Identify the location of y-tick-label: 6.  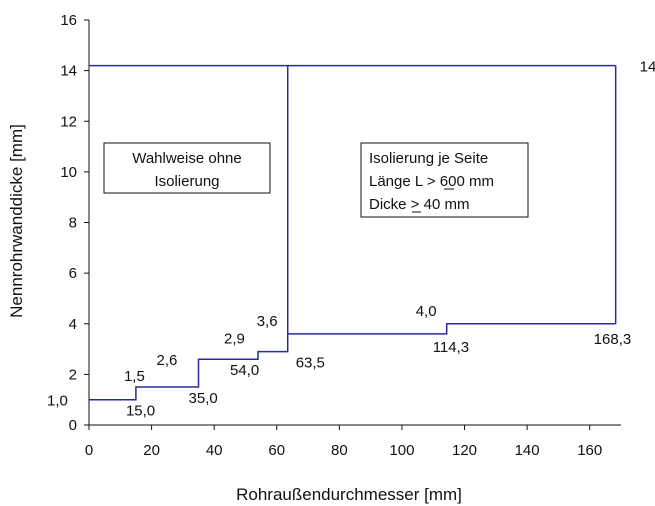
(73, 273).